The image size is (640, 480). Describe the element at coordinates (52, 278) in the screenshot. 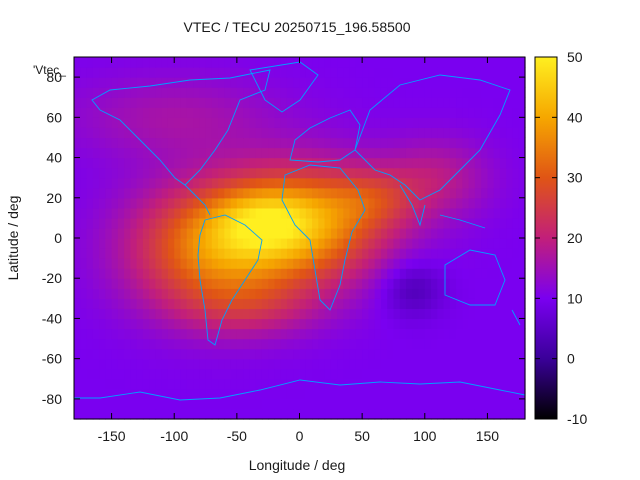

I see `y-tick-label: -20` at that location.